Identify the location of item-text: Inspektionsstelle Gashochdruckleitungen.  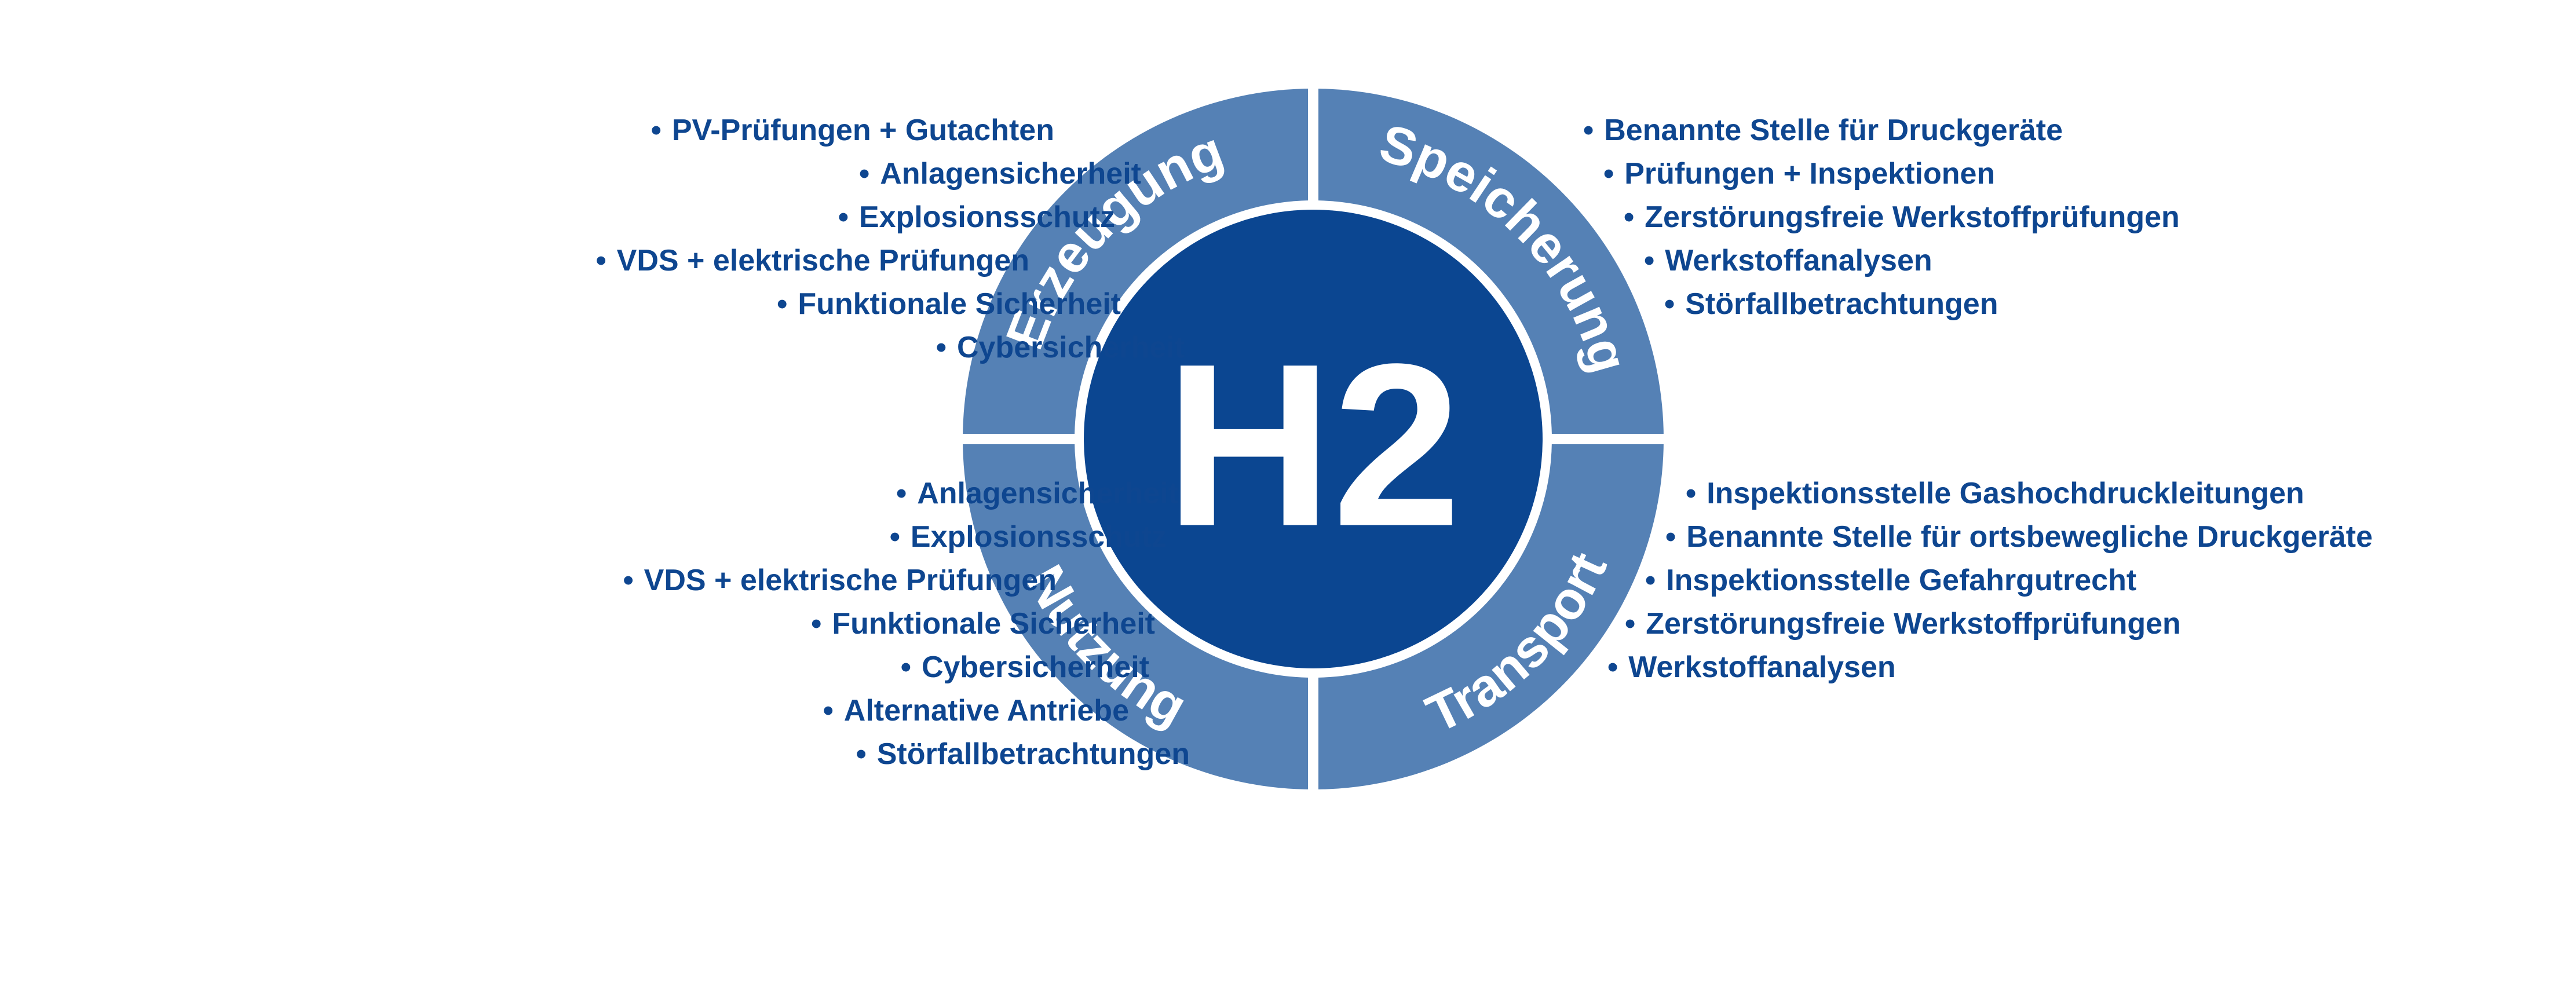
(2006, 493).